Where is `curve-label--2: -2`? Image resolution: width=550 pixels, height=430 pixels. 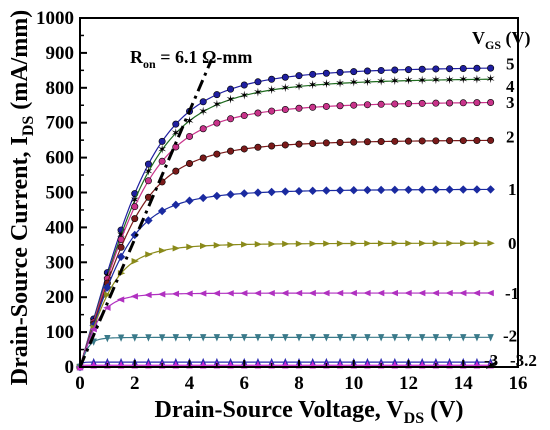 curve-label--2: -2 is located at coordinates (510, 336).